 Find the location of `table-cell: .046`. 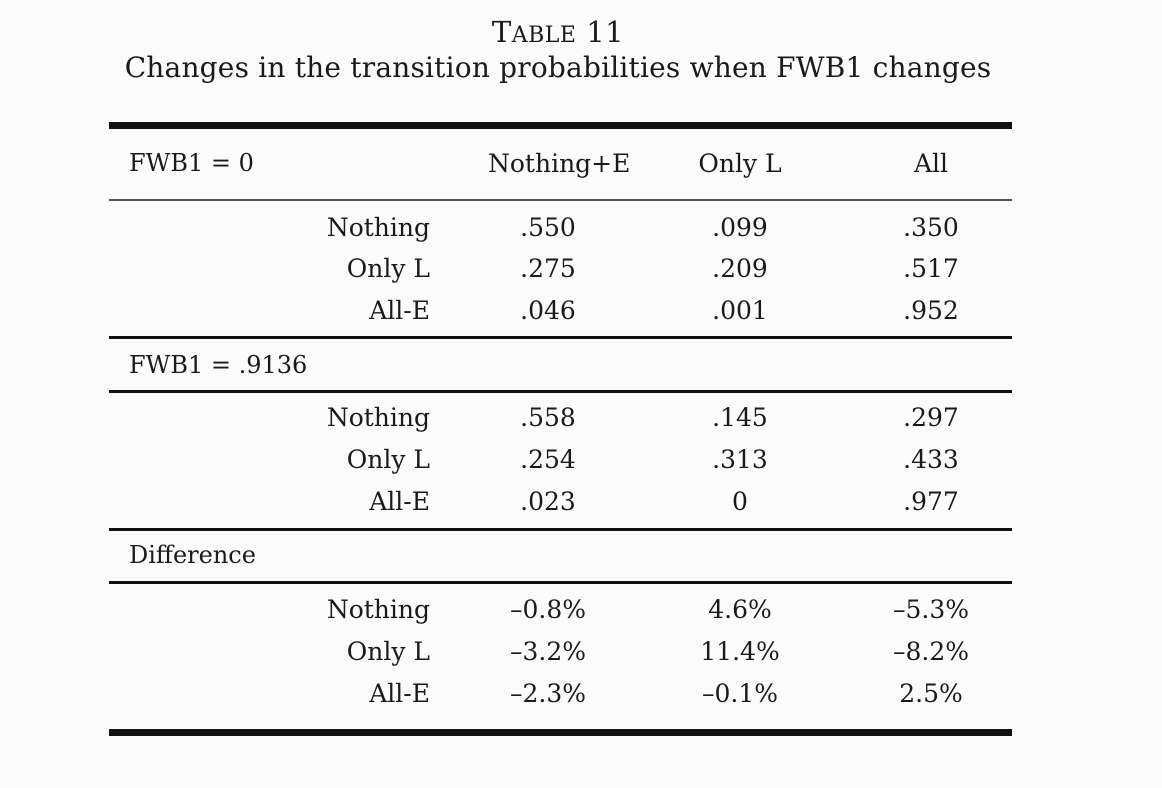

table-cell: .046 is located at coordinates (548, 310).